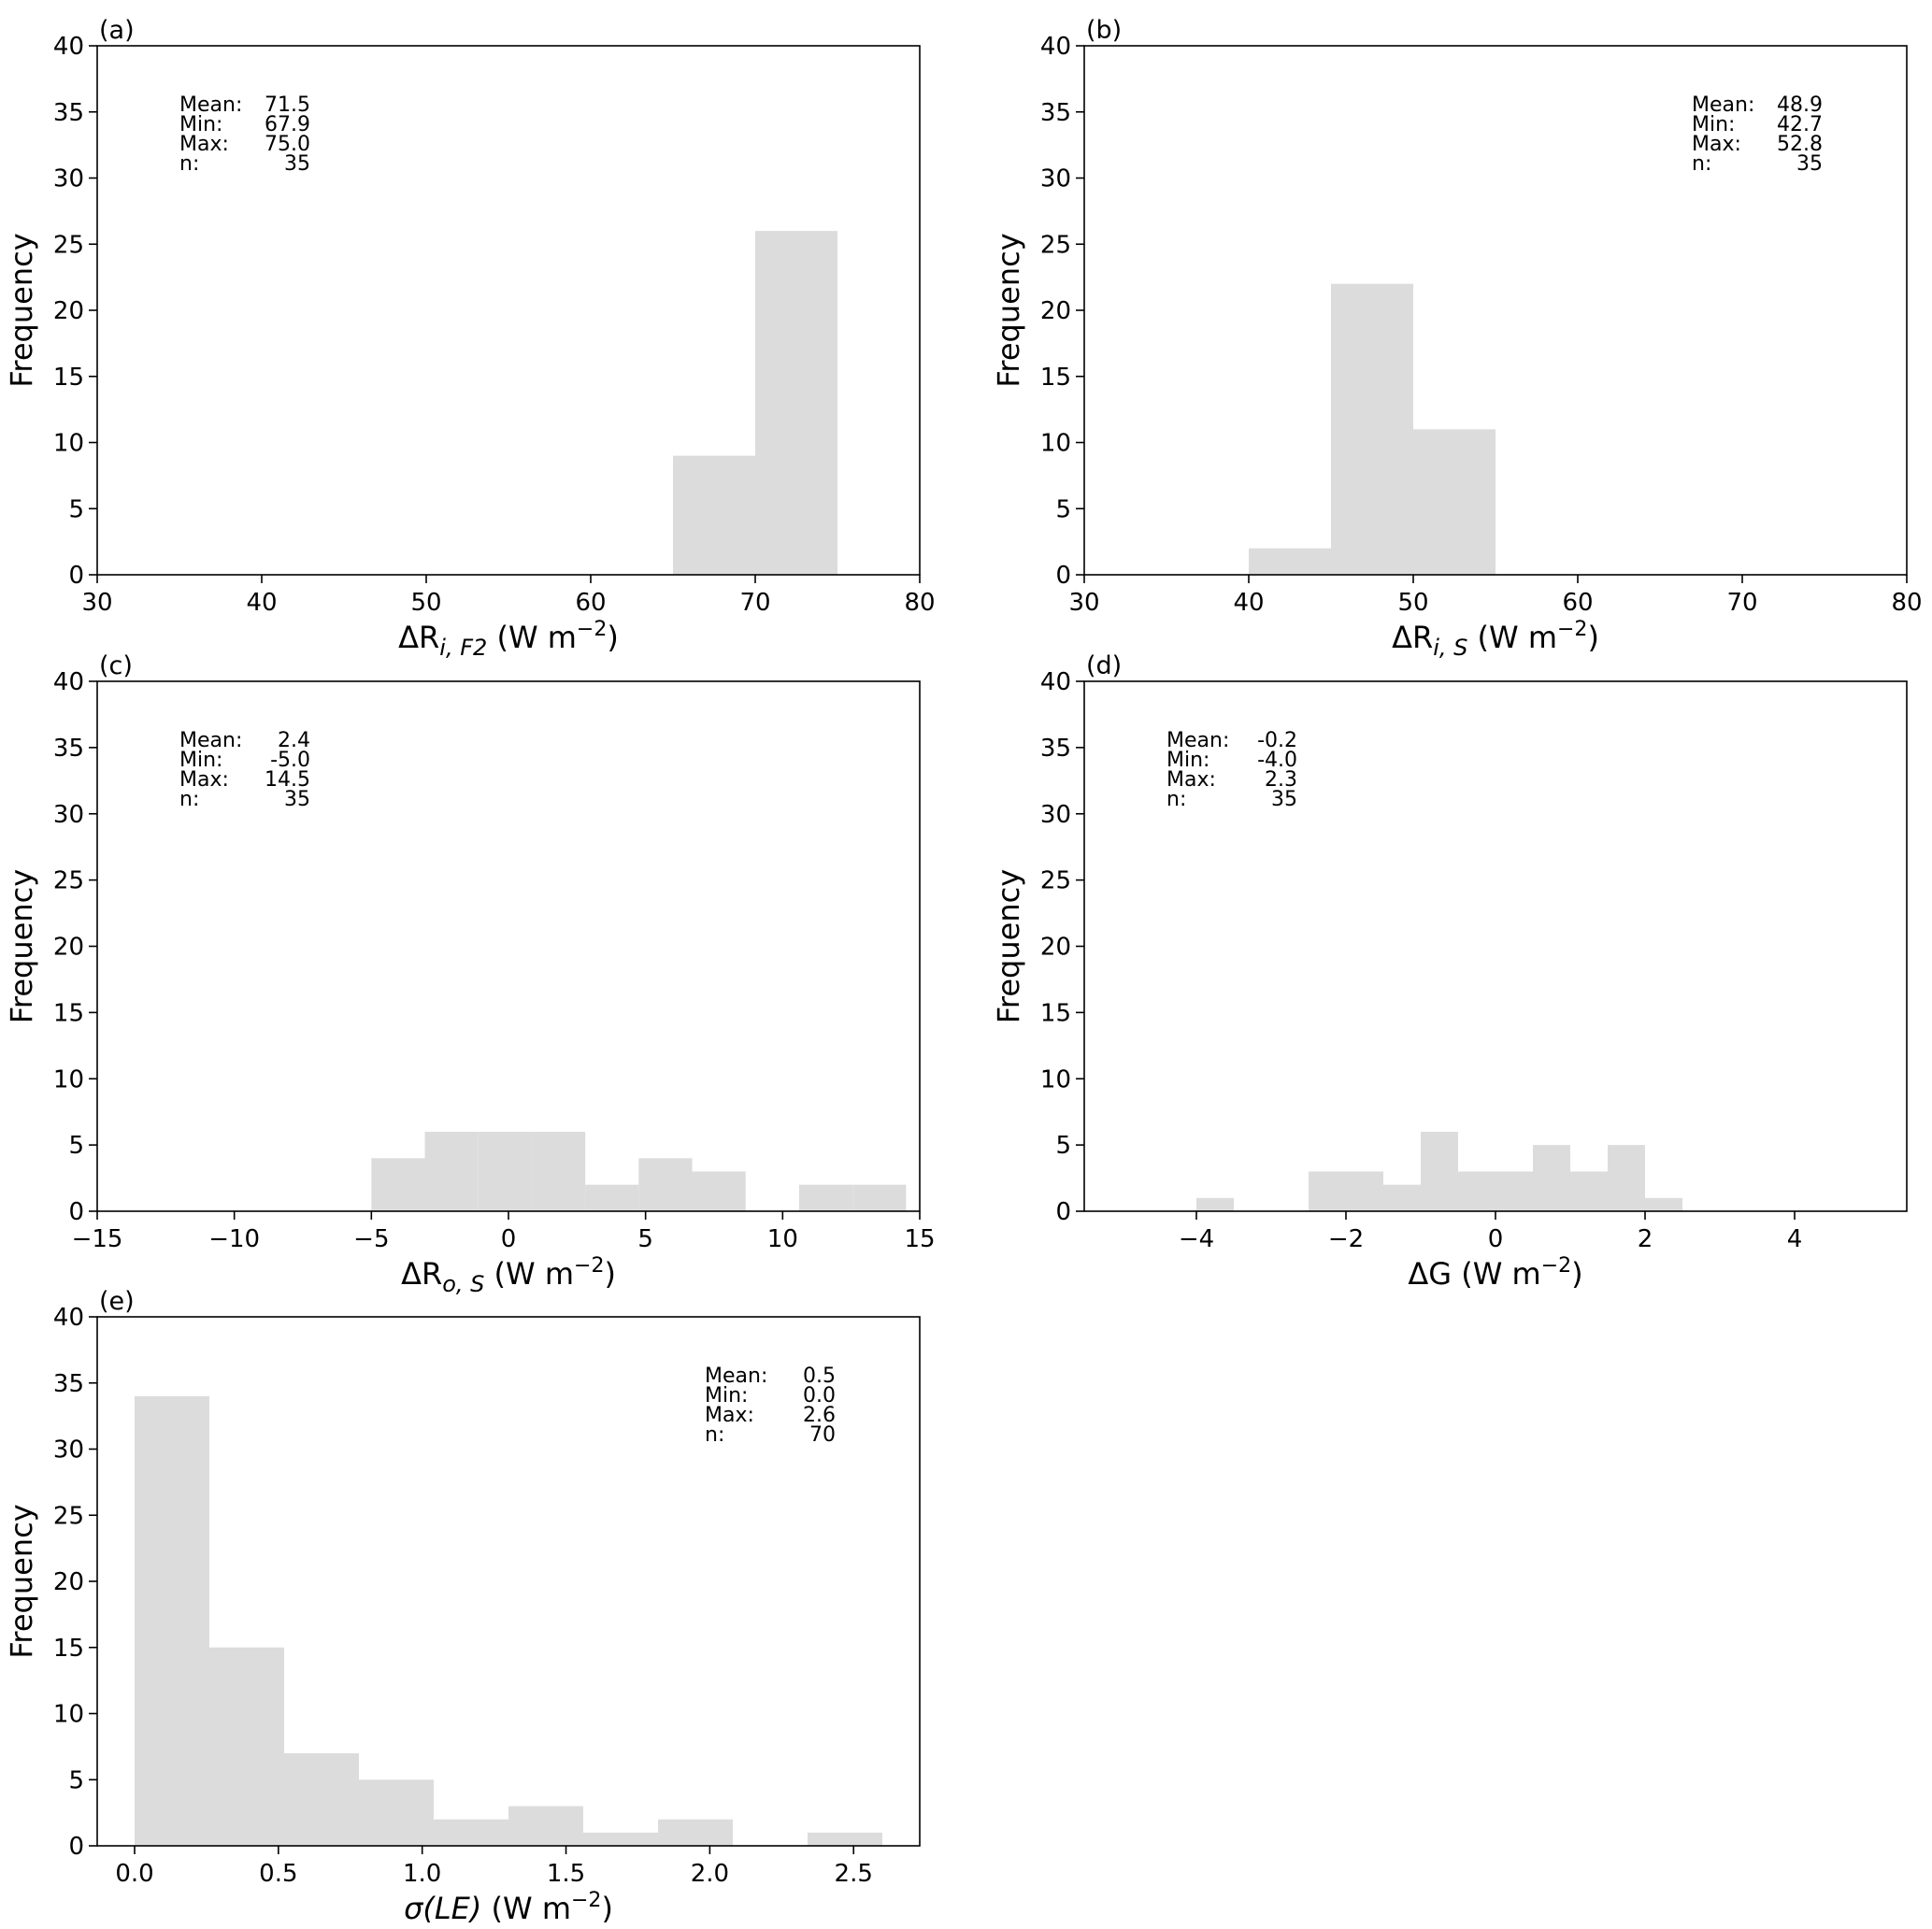 Image resolution: width=1932 pixels, height=1929 pixels. I want to click on panel-label: (b), so click(1104, 30).